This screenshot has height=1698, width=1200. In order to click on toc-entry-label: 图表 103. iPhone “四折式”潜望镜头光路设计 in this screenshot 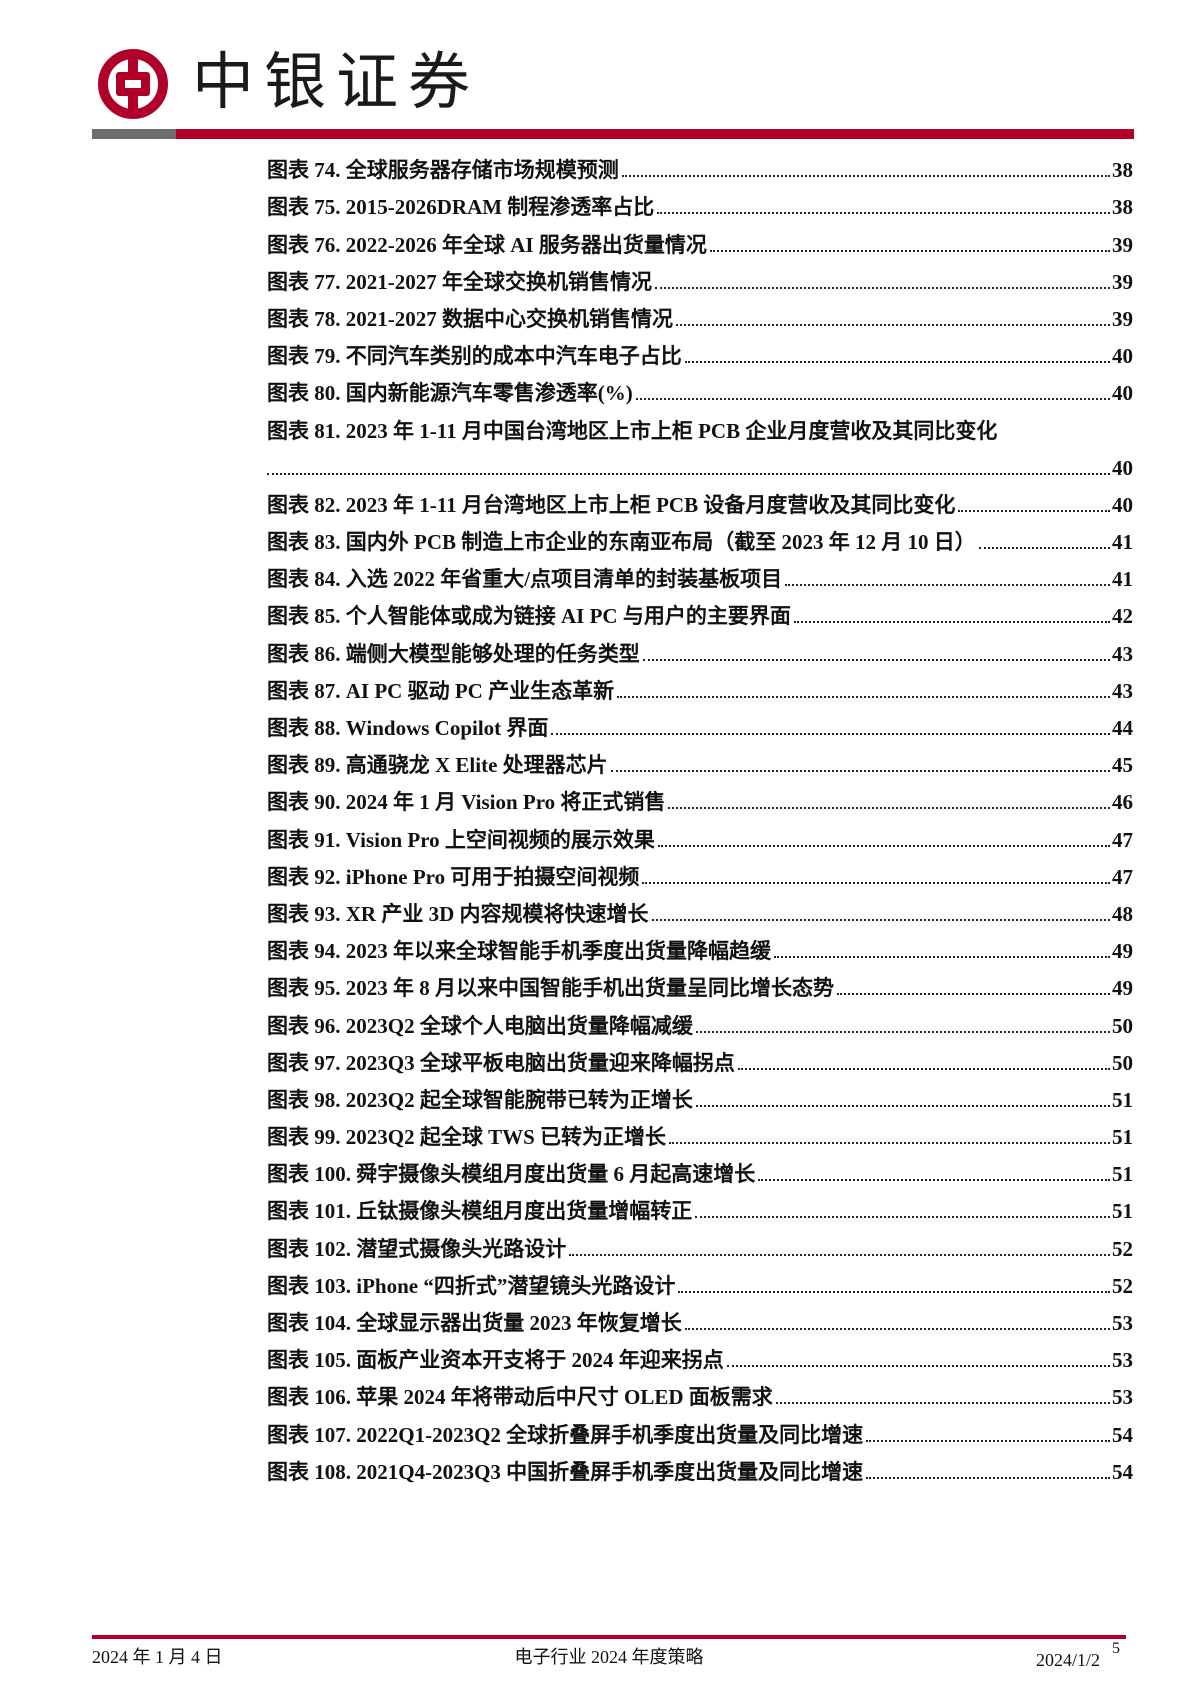, I will do `click(471, 1285)`.